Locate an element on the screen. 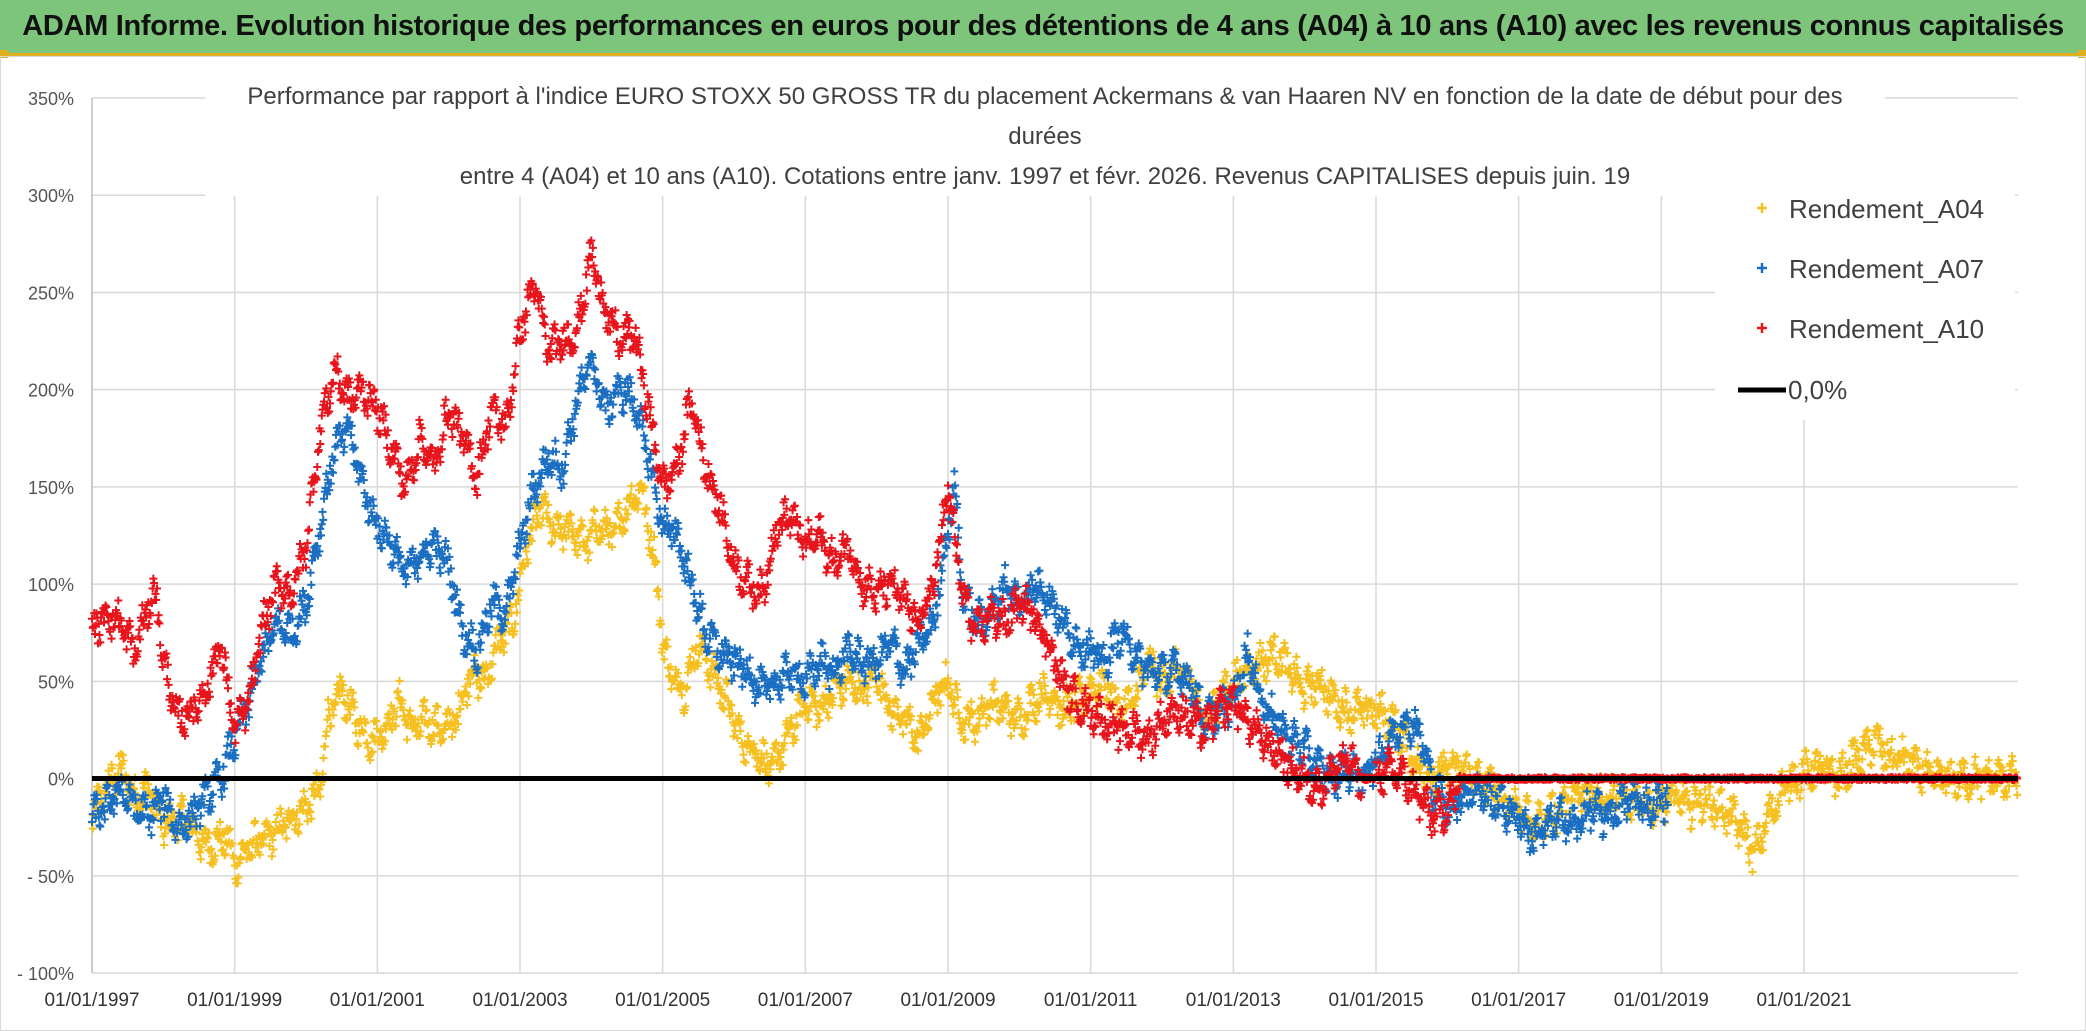 The width and height of the screenshot is (2086, 1031). y-tick-label: 250% is located at coordinates (51, 293).